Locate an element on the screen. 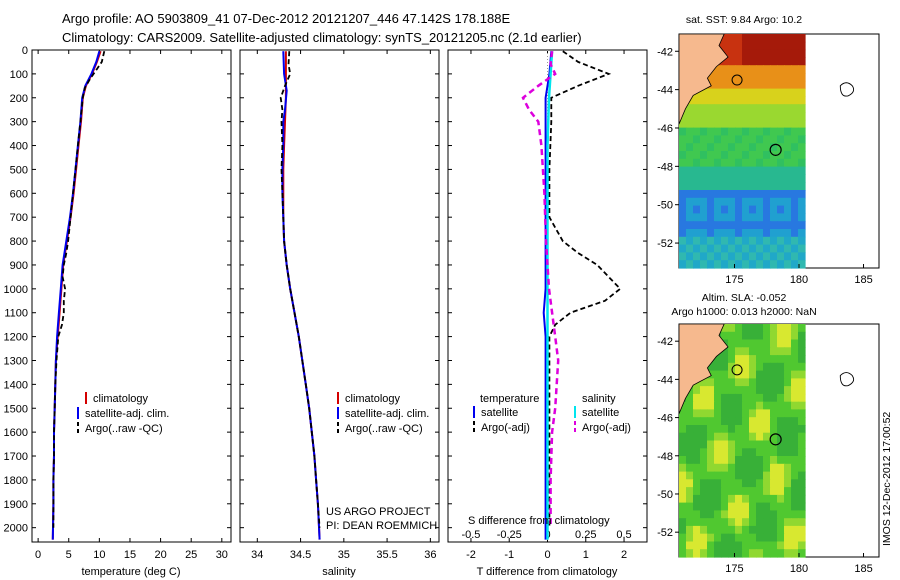 Image resolution: width=900 pixels, height=580 pixels. lat-tick-label: -42 is located at coordinates (665, 52).